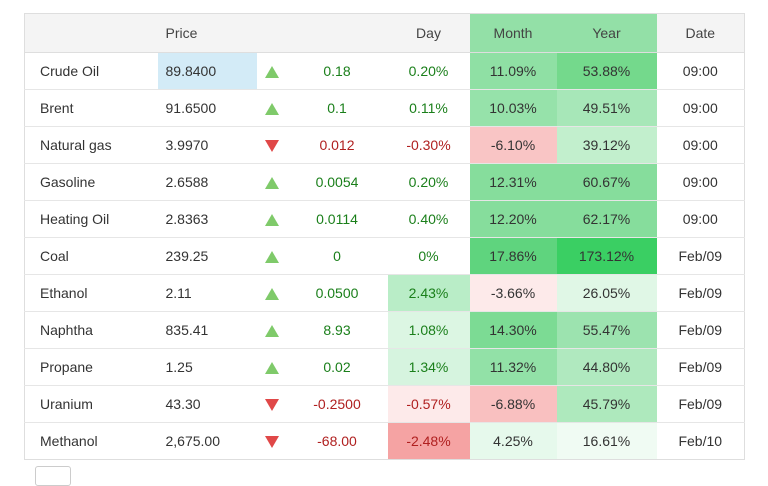  What do you see at coordinates (606, 219) in the screenshot?
I see `year-change: 62.17%` at bounding box center [606, 219].